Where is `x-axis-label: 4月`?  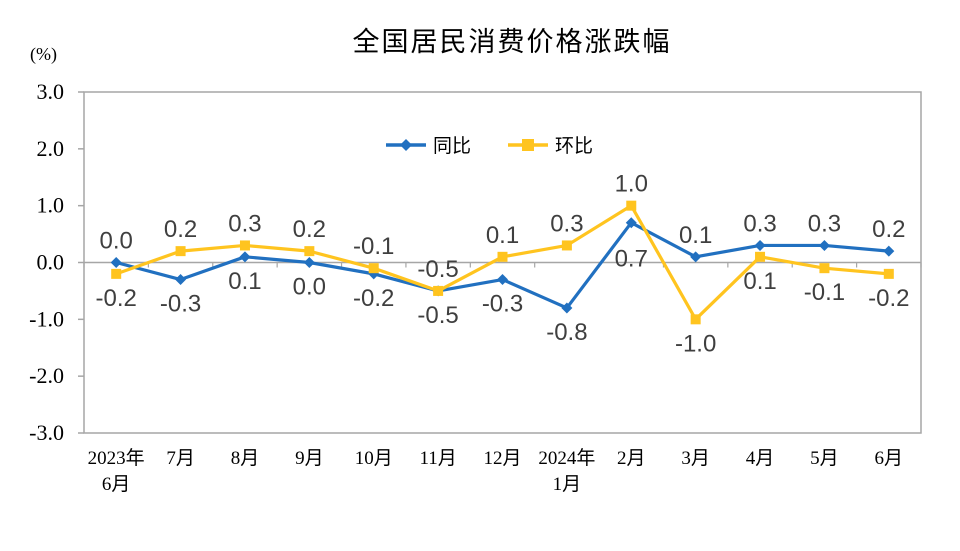
x-axis-label: 4月 is located at coordinates (760, 458).